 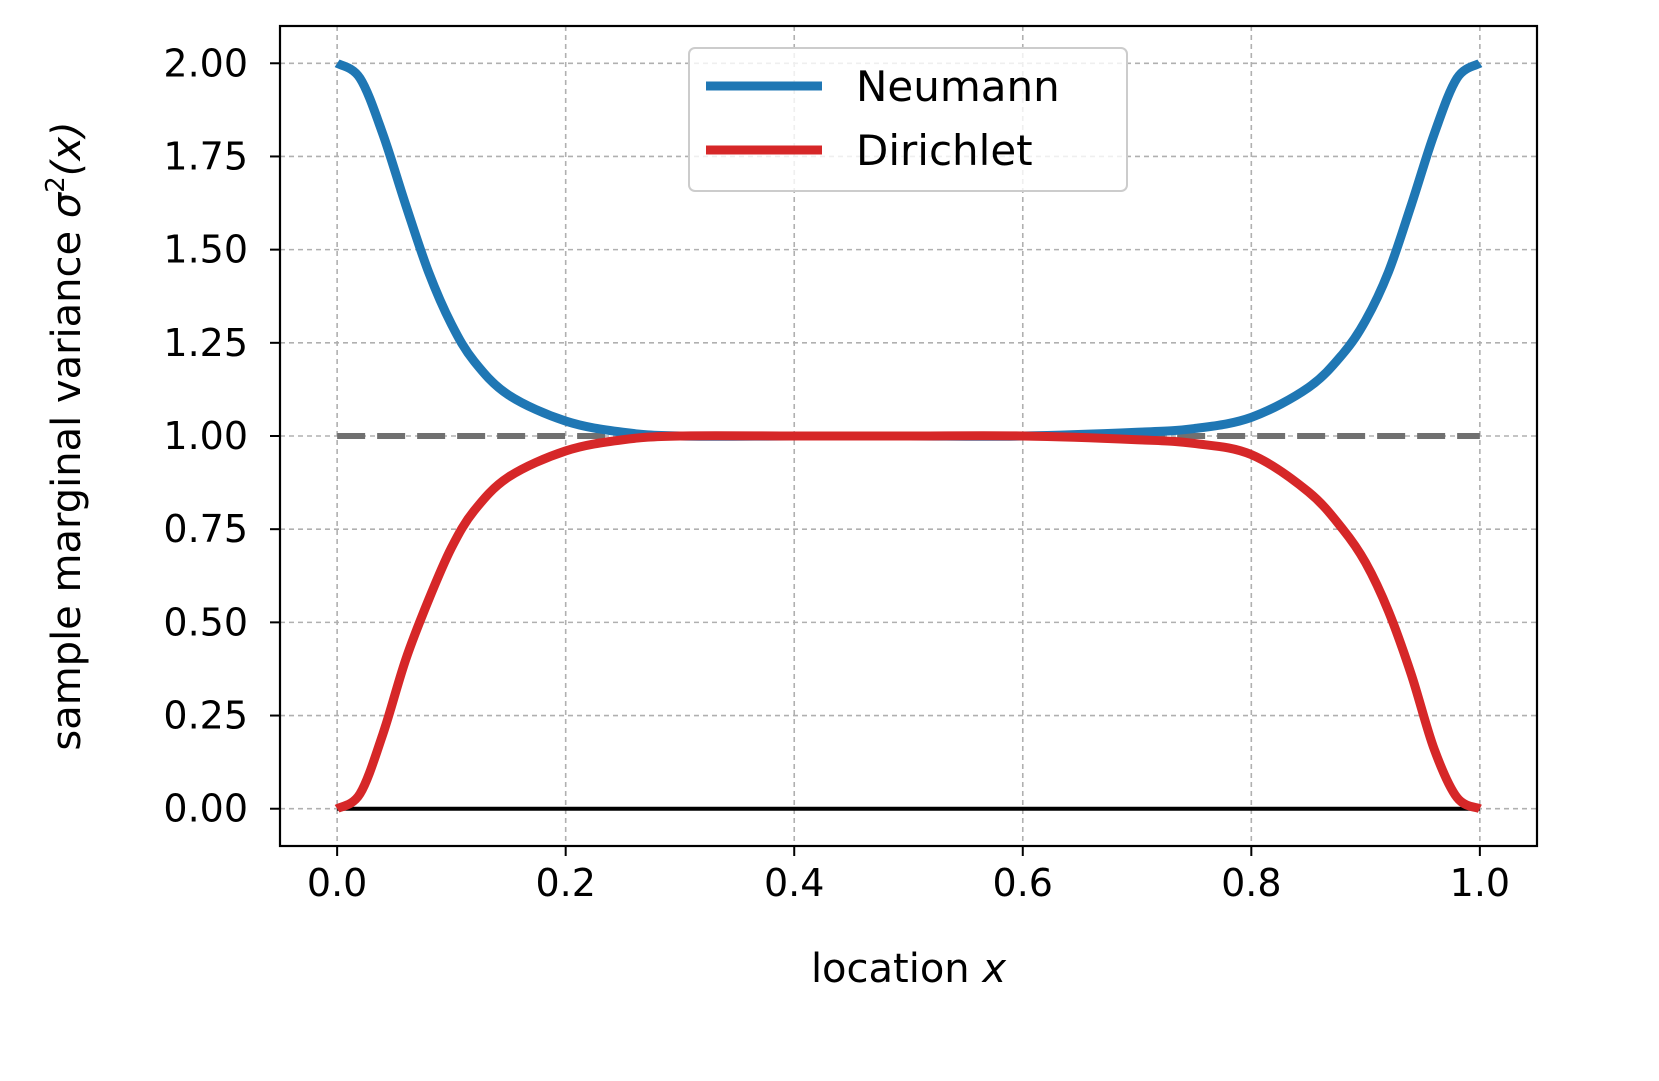 What do you see at coordinates (67, 491) in the screenshot?
I see `y-axis-label-text: sample marginal variance` at bounding box center [67, 491].